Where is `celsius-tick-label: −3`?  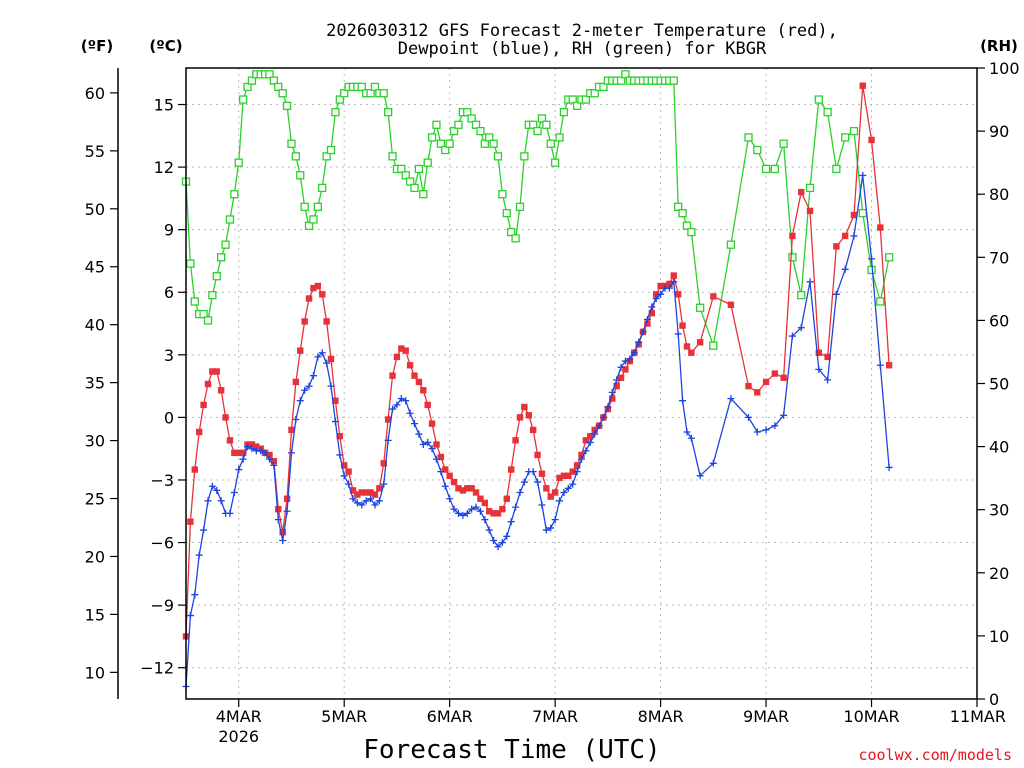
celsius-tick-label: −3 is located at coordinates (162, 480).